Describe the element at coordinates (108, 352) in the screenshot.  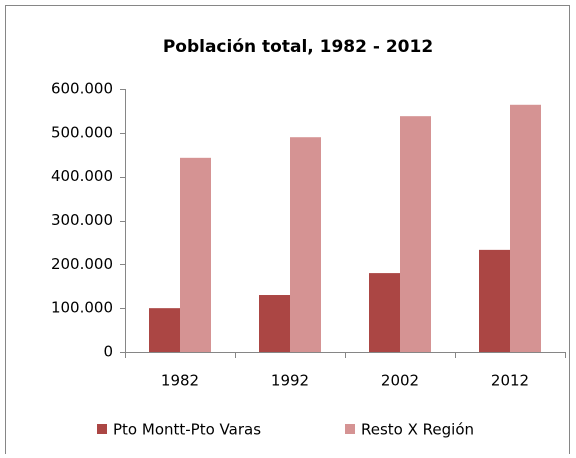
I see `y-tick-label: 0` at that location.